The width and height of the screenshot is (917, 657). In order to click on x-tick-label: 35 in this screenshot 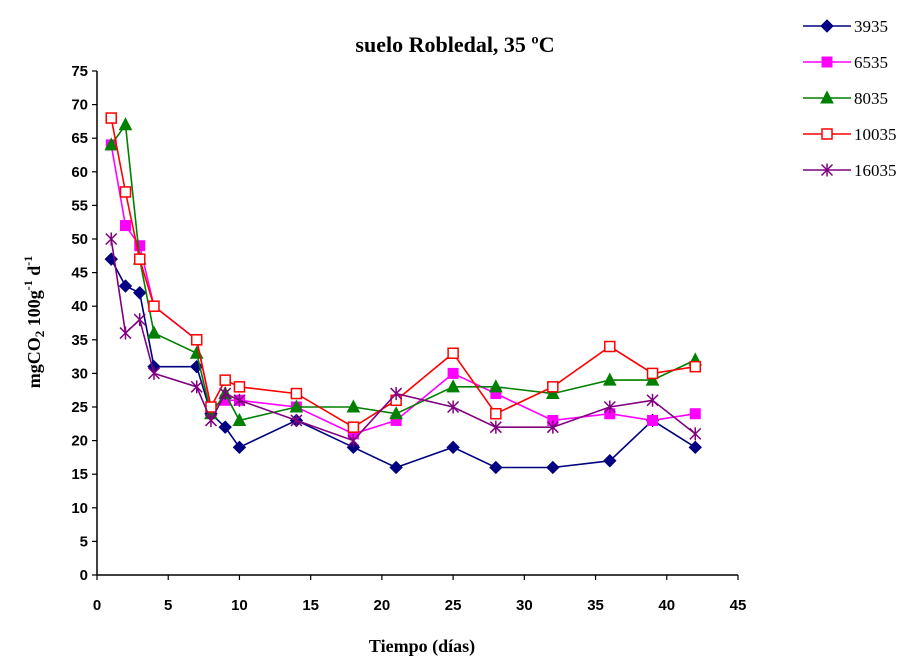, I will do `click(595, 605)`.